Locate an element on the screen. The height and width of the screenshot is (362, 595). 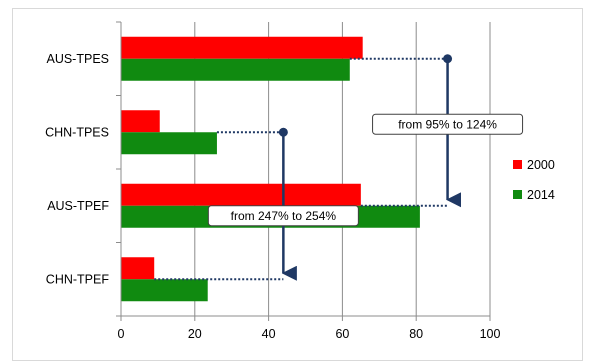
x-tick-label: 40 is located at coordinates (269, 334).